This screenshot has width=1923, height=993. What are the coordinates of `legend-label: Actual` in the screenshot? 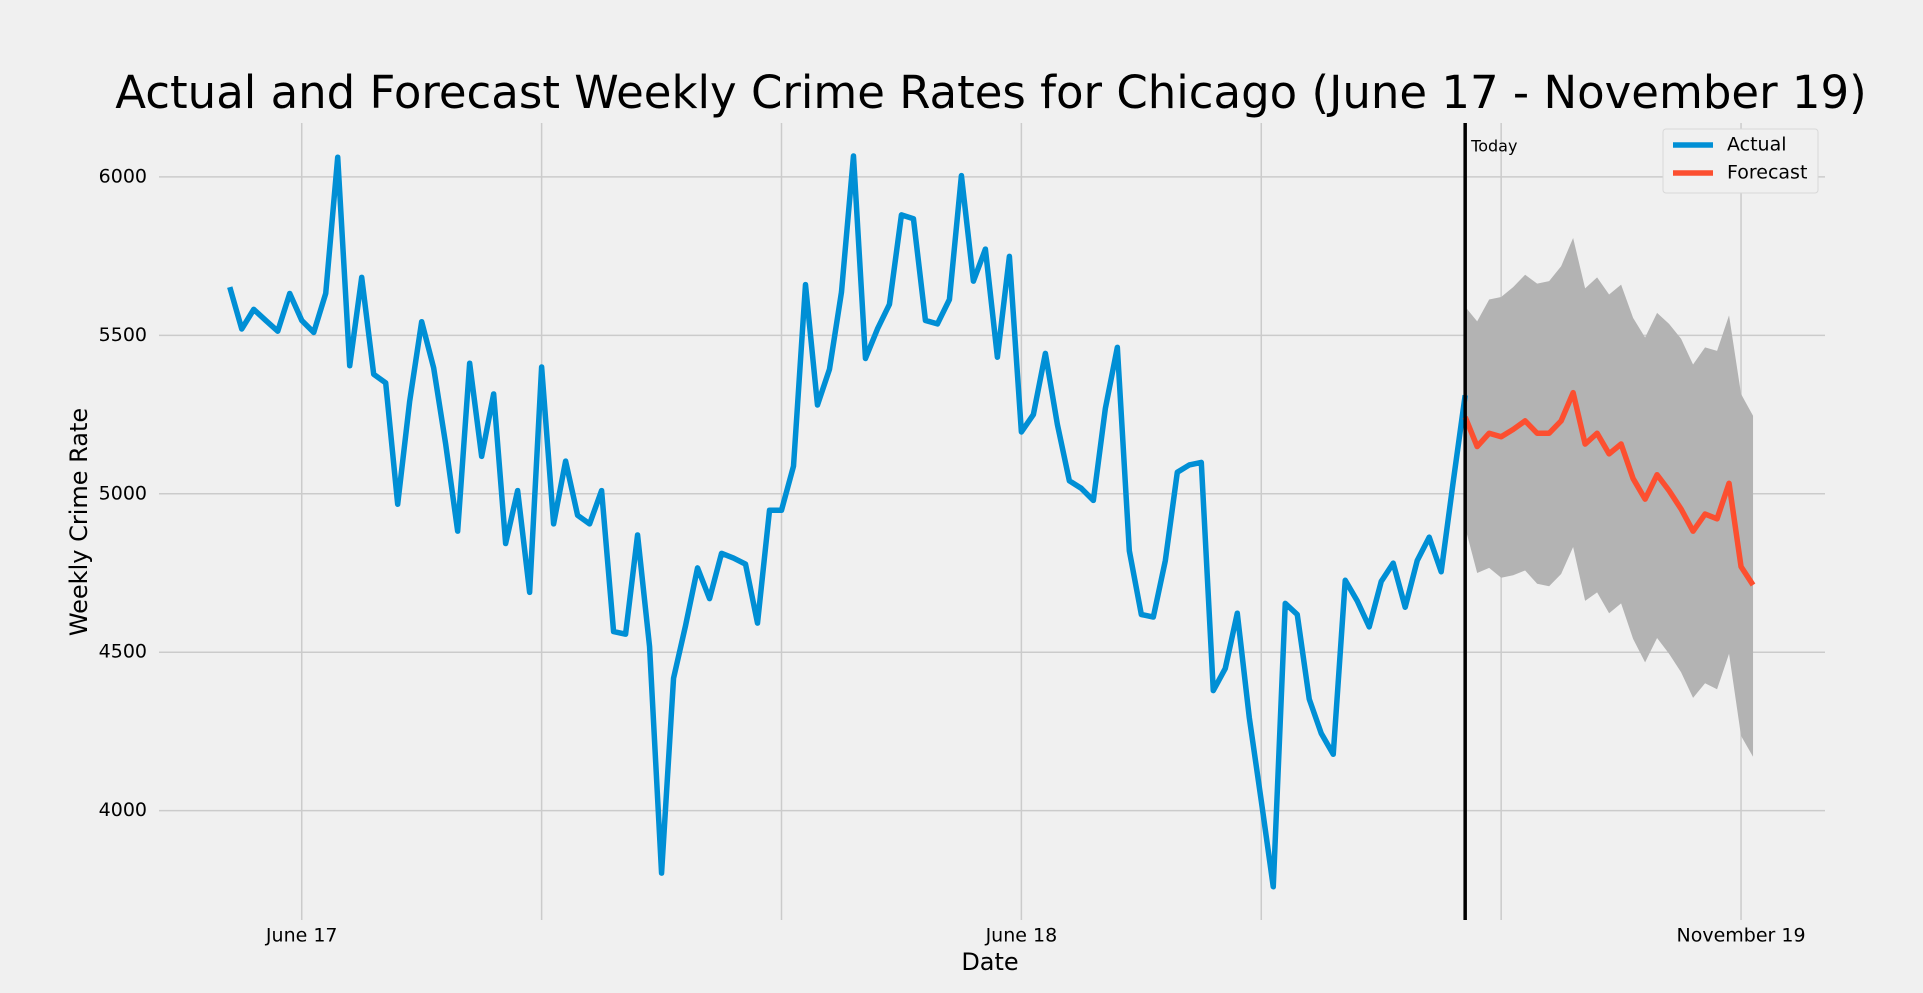 It's located at (1757, 145).